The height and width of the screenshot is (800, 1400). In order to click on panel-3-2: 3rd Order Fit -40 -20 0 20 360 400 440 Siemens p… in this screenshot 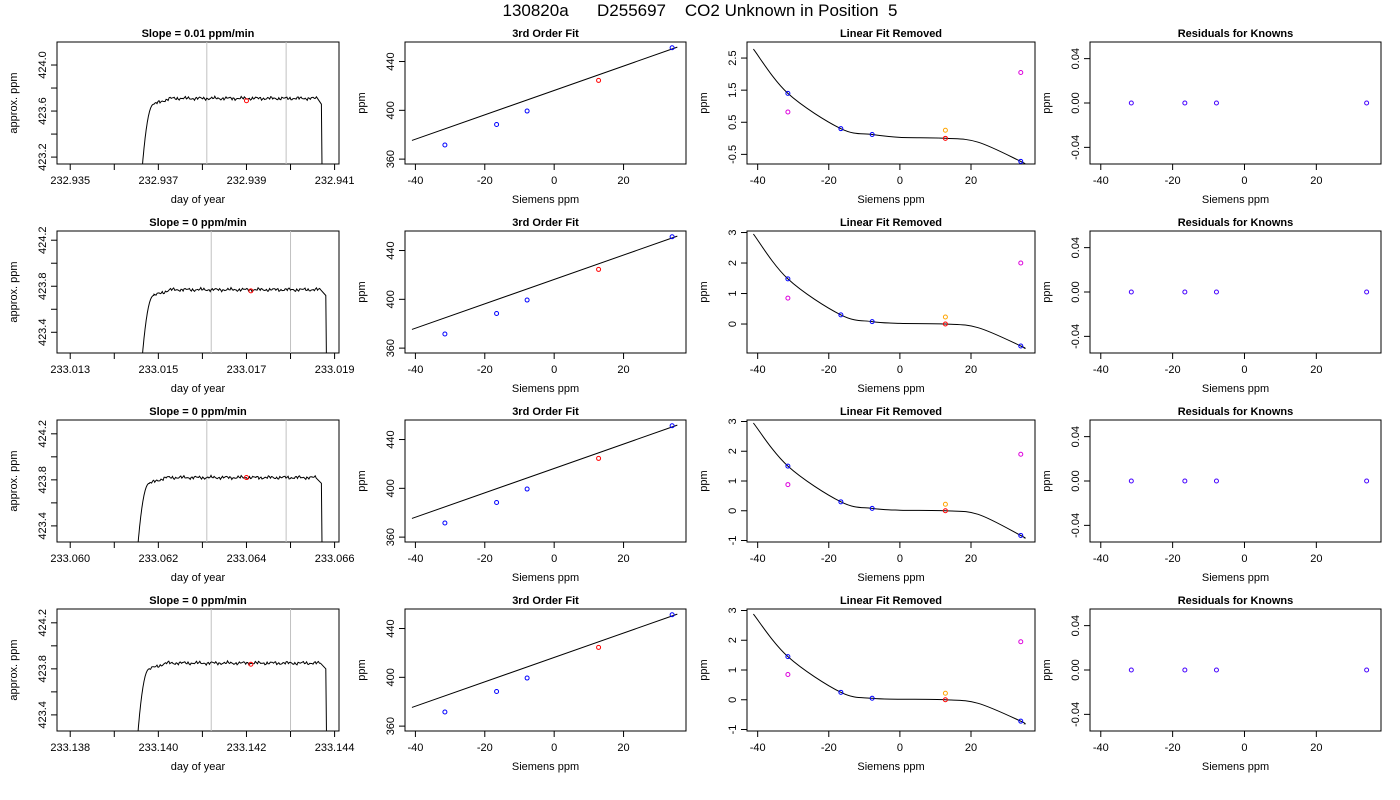, I will do `click(521, 495)`.